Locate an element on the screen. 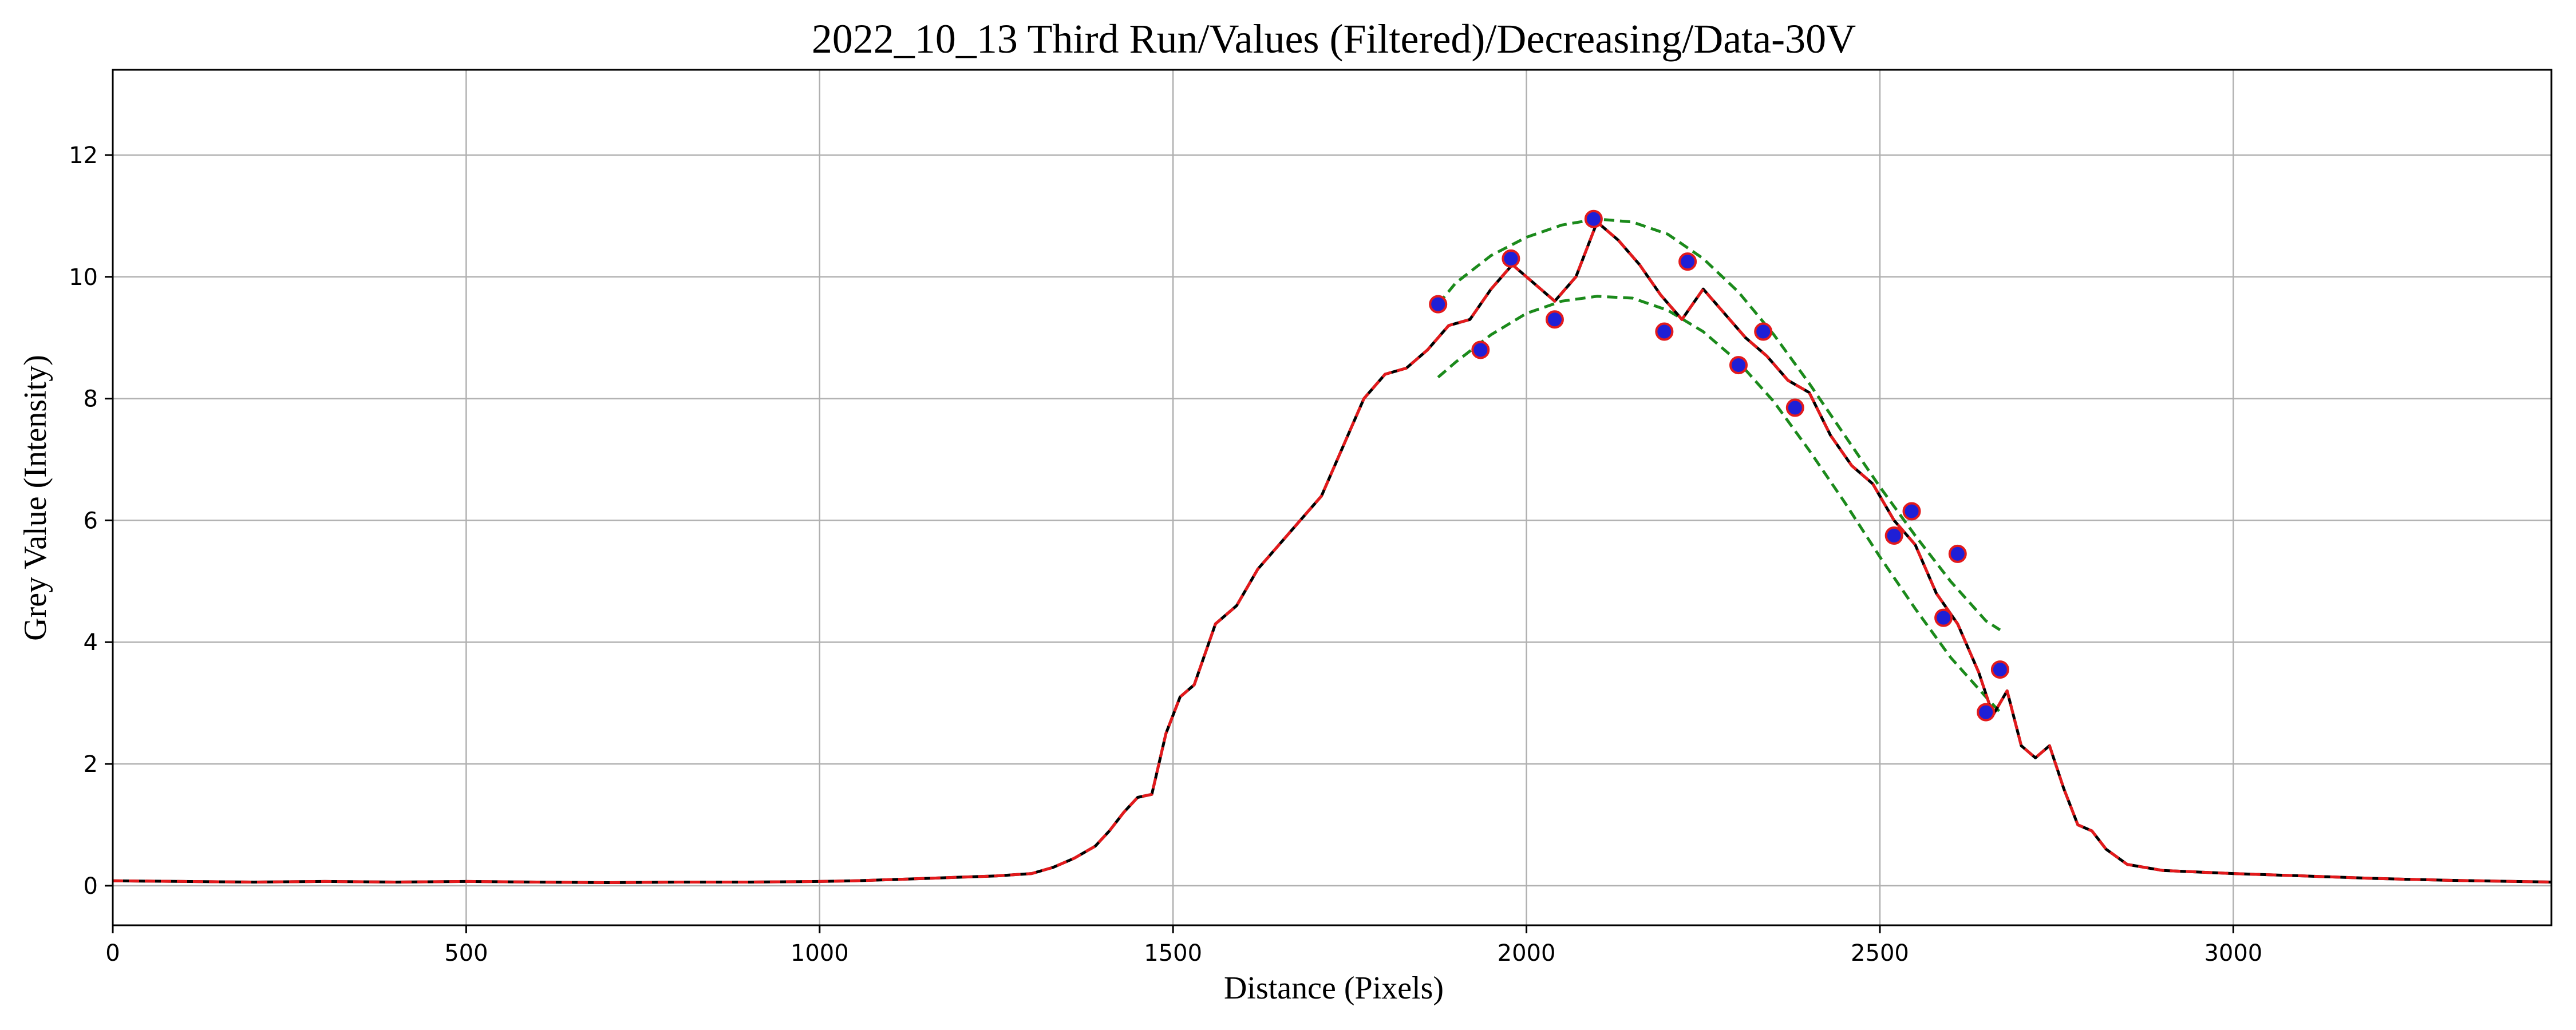 Image resolution: width=2576 pixels, height=1030 pixels. y-axis-label: Grey Value (Intensity) is located at coordinates (35, 498).